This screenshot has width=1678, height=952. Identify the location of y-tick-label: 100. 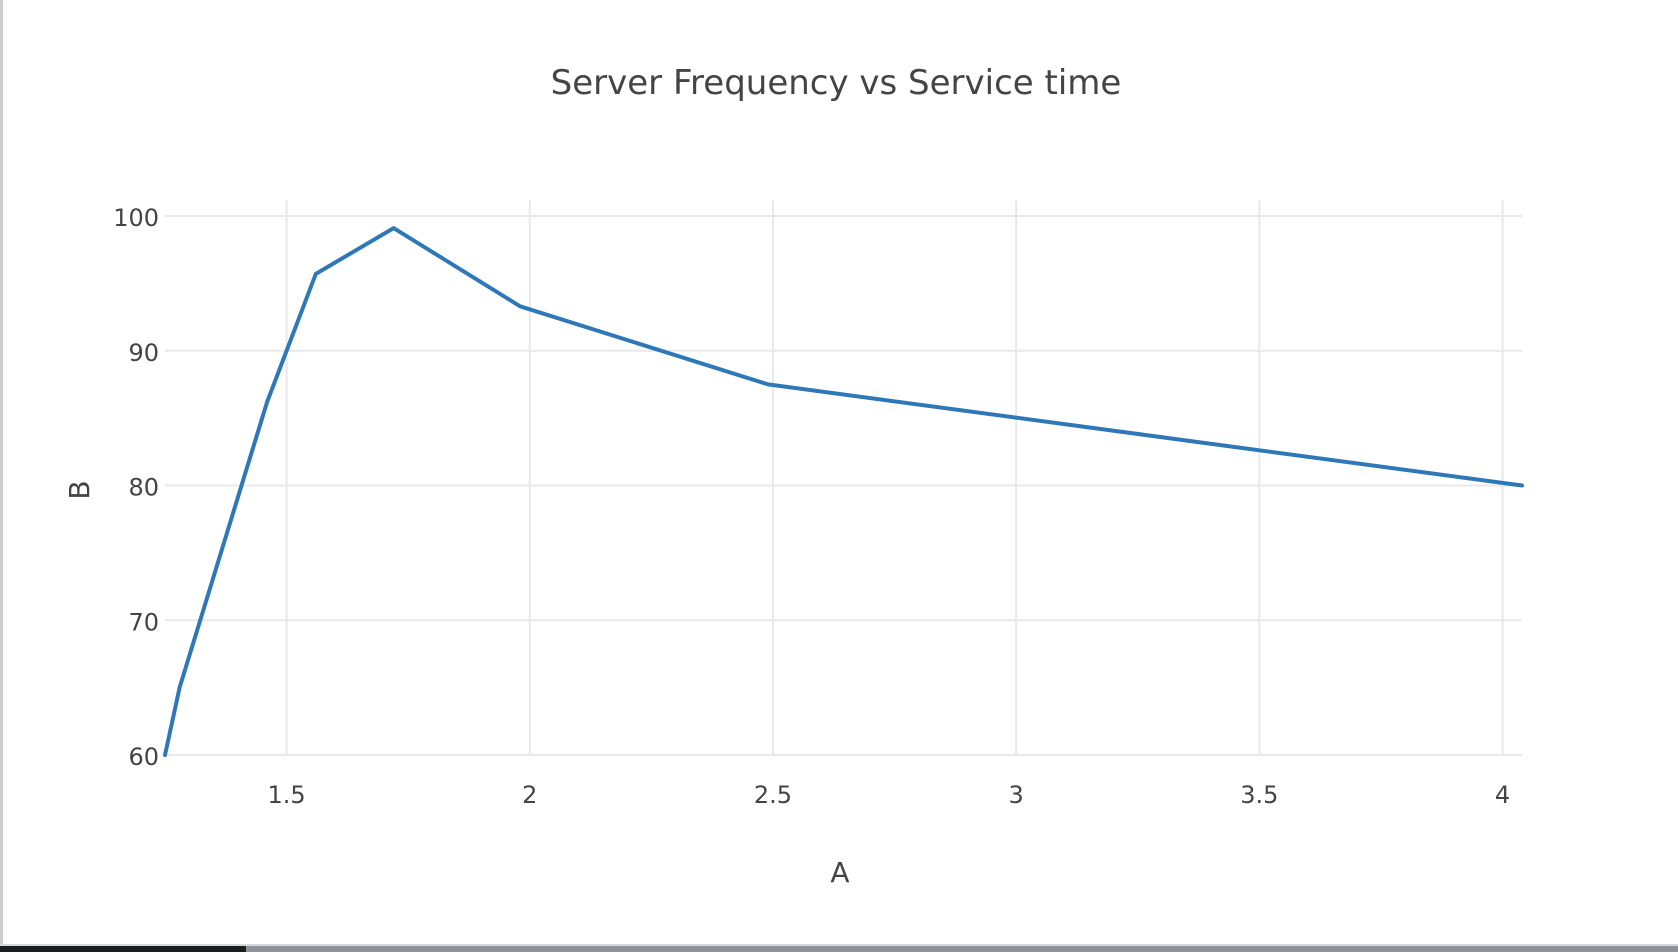
(136, 218).